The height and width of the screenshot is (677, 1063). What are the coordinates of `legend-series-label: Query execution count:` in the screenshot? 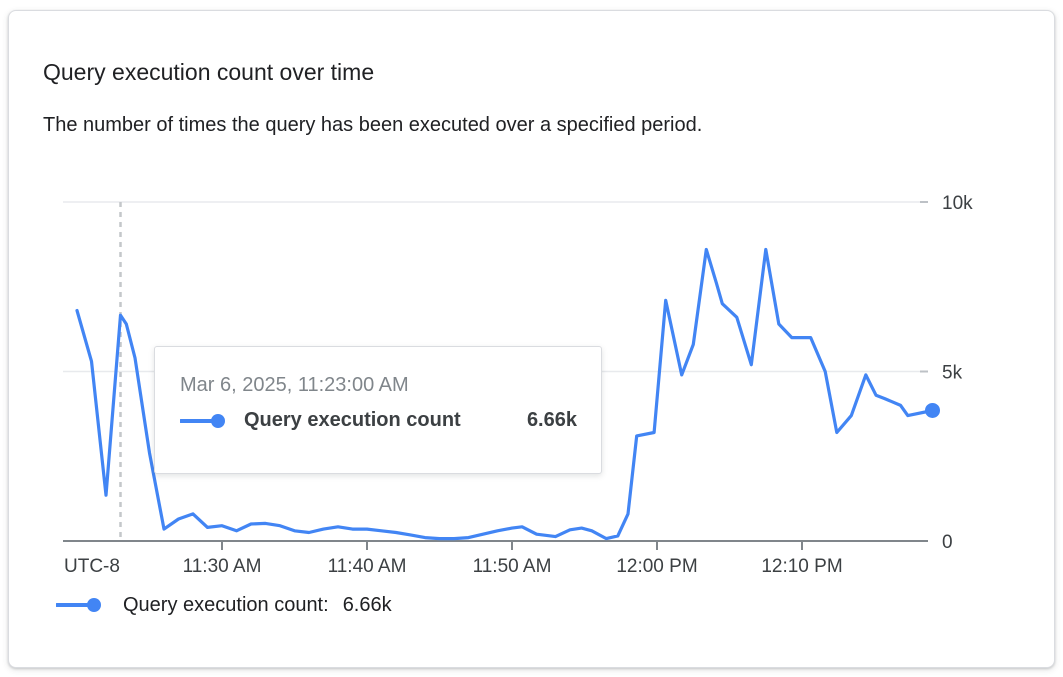 It's located at (226, 604).